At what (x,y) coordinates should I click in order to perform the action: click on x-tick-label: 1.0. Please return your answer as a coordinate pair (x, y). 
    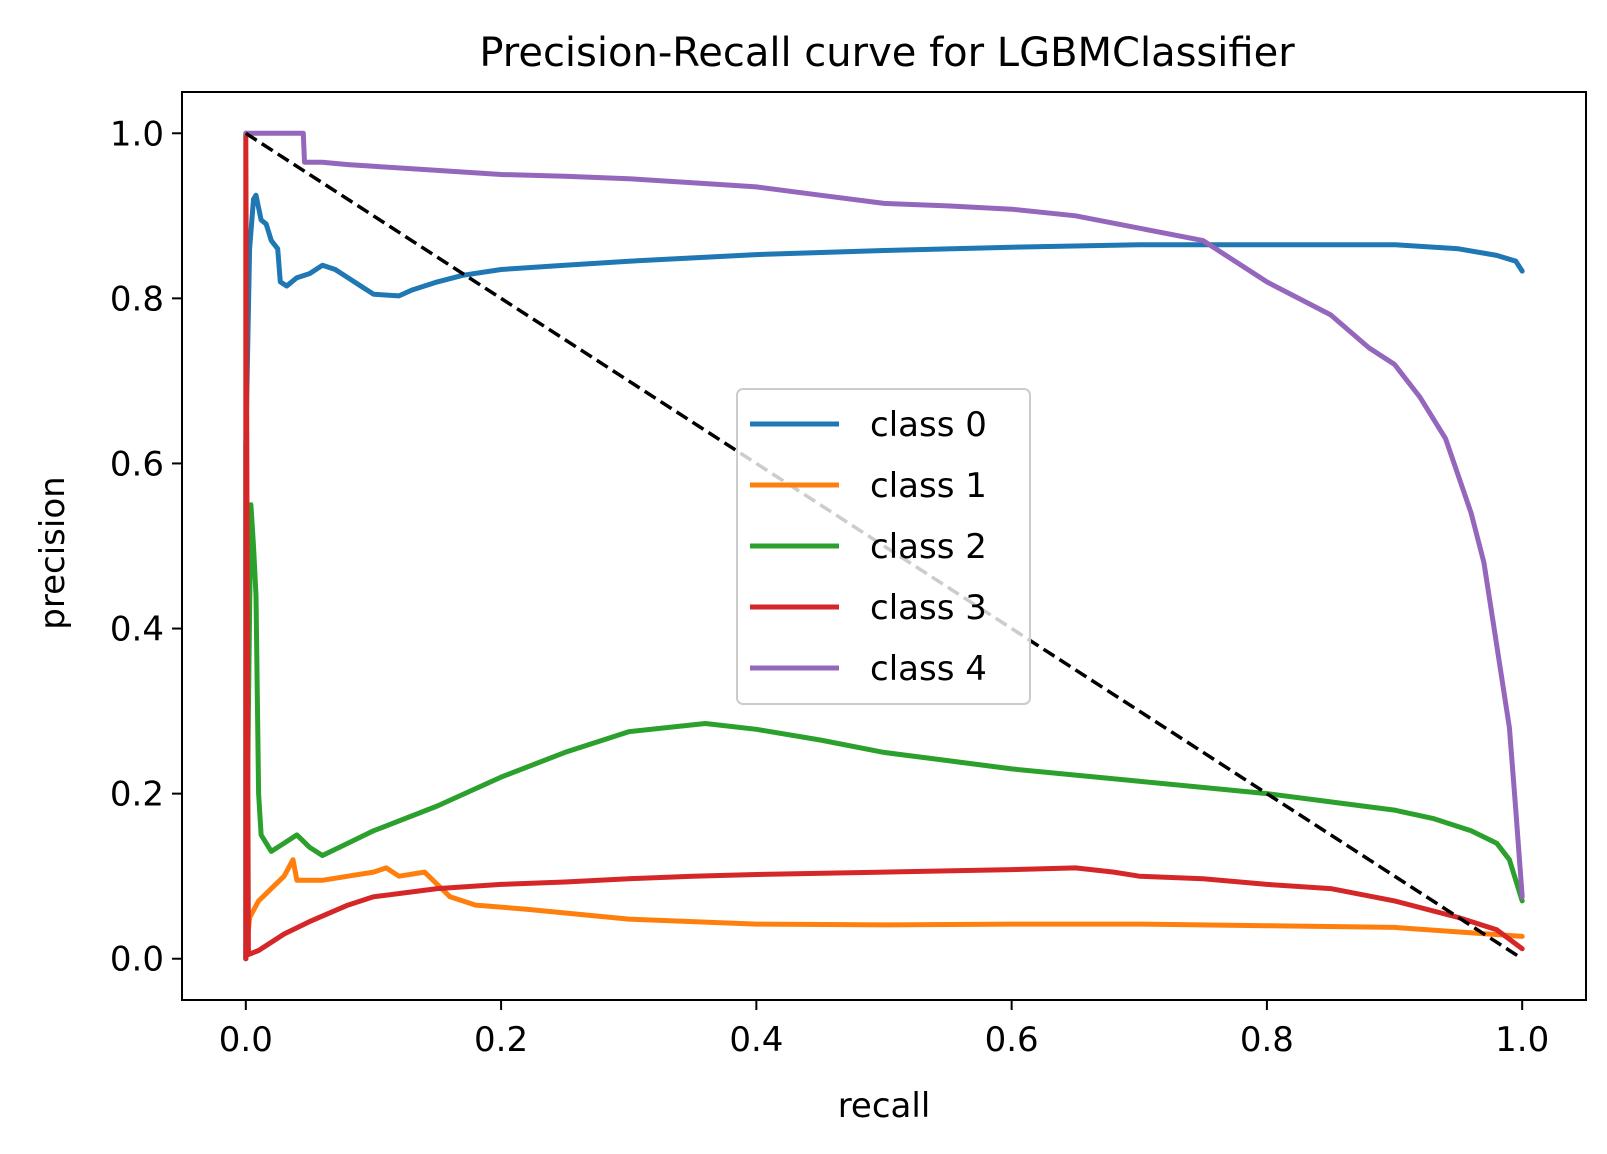
    Looking at the image, I should click on (1522, 1040).